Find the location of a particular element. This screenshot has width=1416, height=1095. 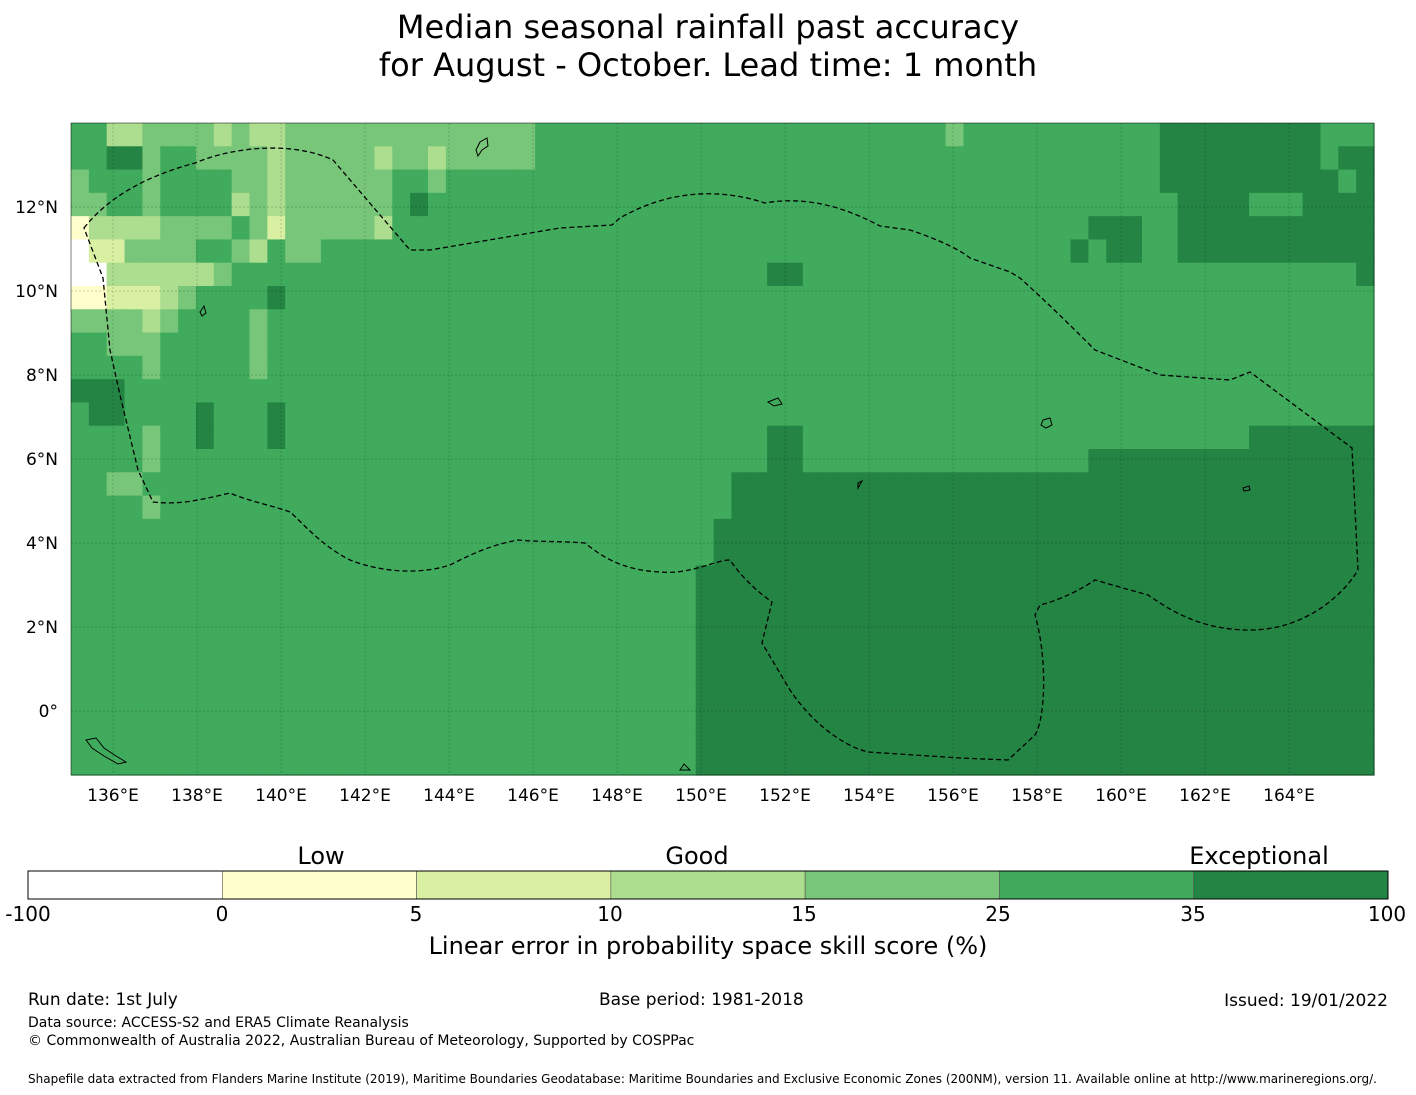

run-date: Run date: 1st July is located at coordinates (103, 1000).